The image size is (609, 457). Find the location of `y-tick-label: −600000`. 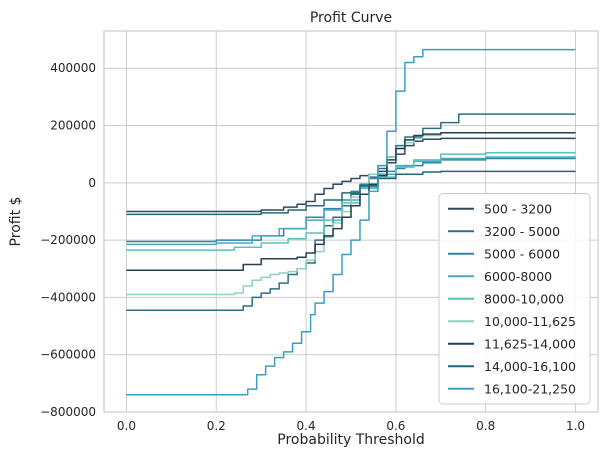

y-tick-label: −600000 is located at coordinates (68, 355).